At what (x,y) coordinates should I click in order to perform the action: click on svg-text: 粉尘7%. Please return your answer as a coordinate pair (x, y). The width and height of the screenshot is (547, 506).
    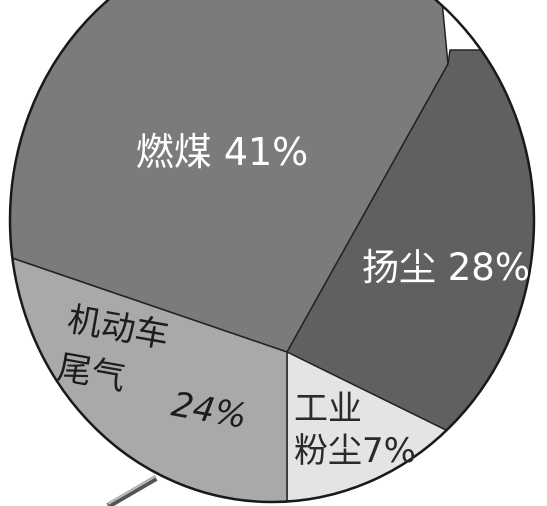
    Looking at the image, I should click on (355, 451).